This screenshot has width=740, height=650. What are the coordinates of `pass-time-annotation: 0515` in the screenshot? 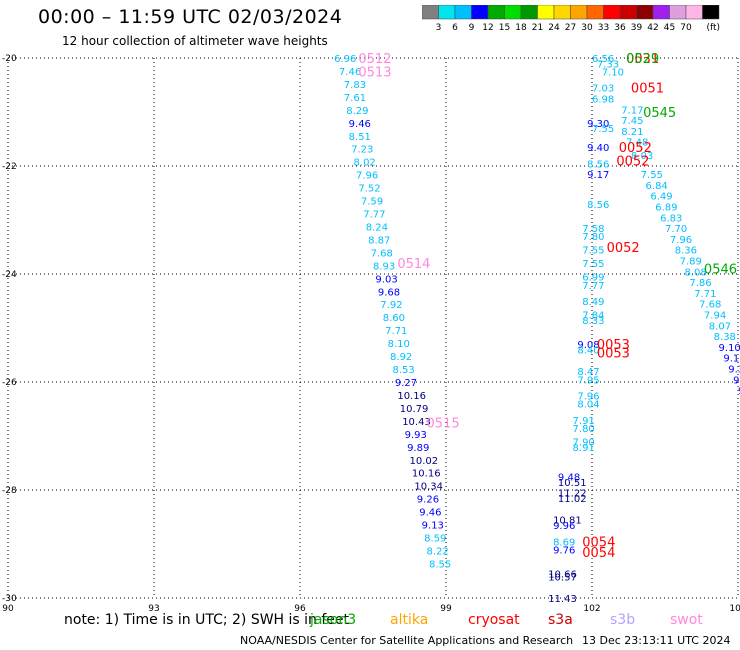 It's located at (443, 424).